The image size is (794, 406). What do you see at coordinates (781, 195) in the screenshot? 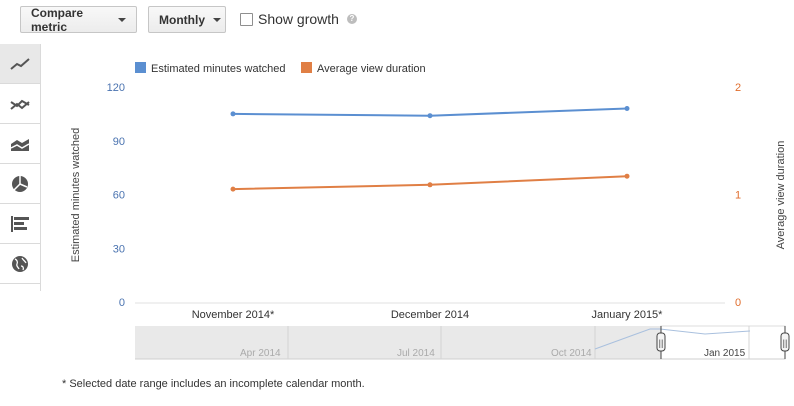
I see `y-right-axis-title: Average view duration` at bounding box center [781, 195].